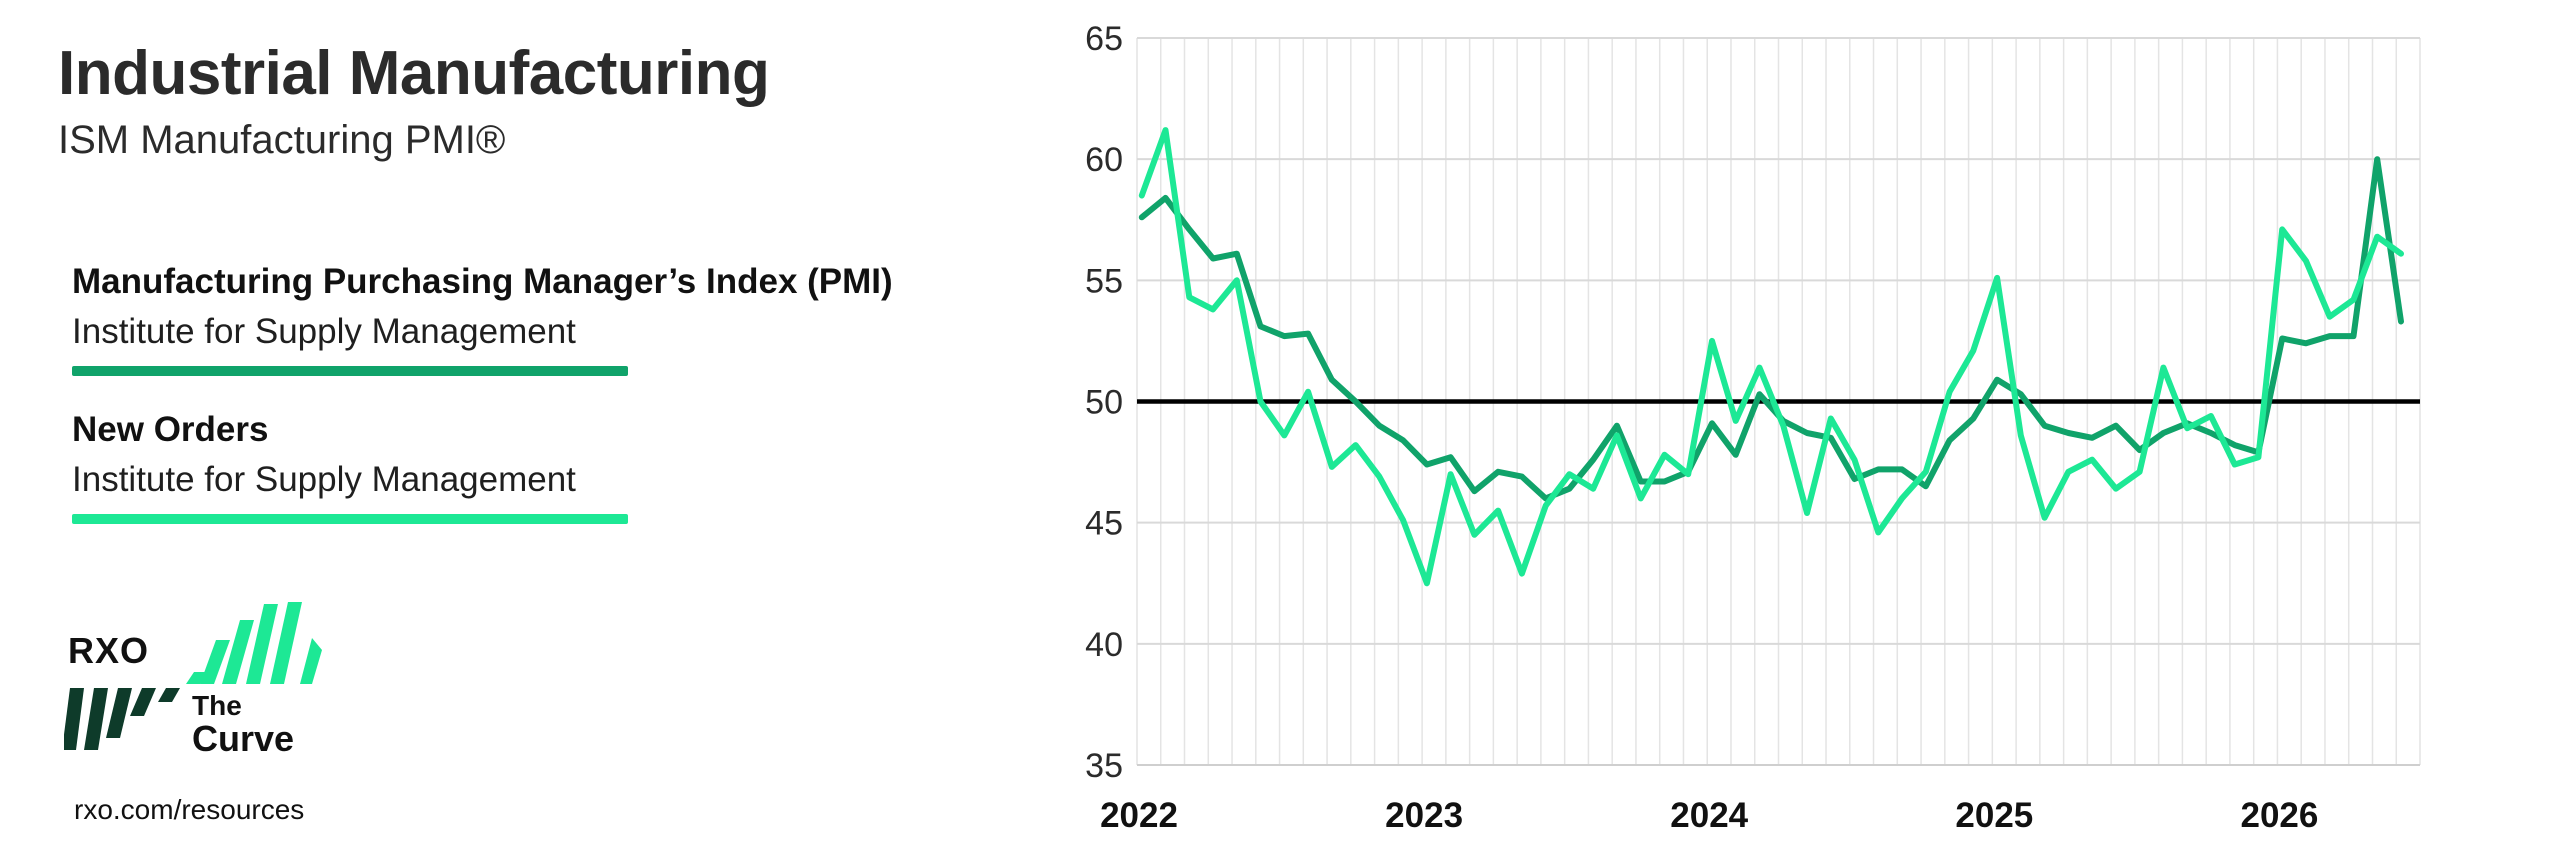 The height and width of the screenshot is (861, 2560). Describe the element at coordinates (350, 371) in the screenshot. I see `legend-swatch-pmi` at that location.